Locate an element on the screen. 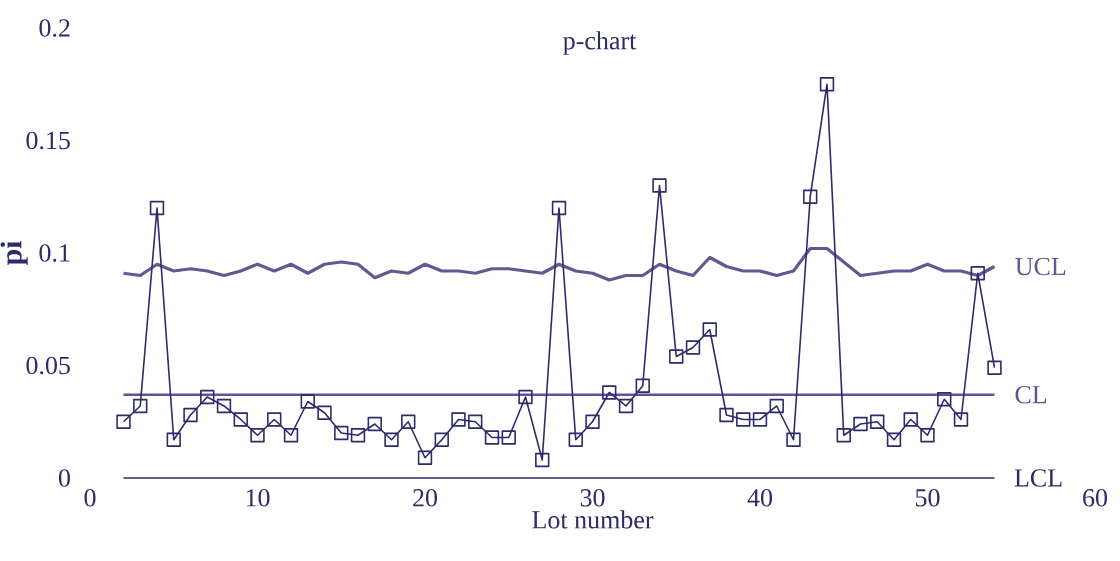  y-tick-label: 0 is located at coordinates (64, 478).